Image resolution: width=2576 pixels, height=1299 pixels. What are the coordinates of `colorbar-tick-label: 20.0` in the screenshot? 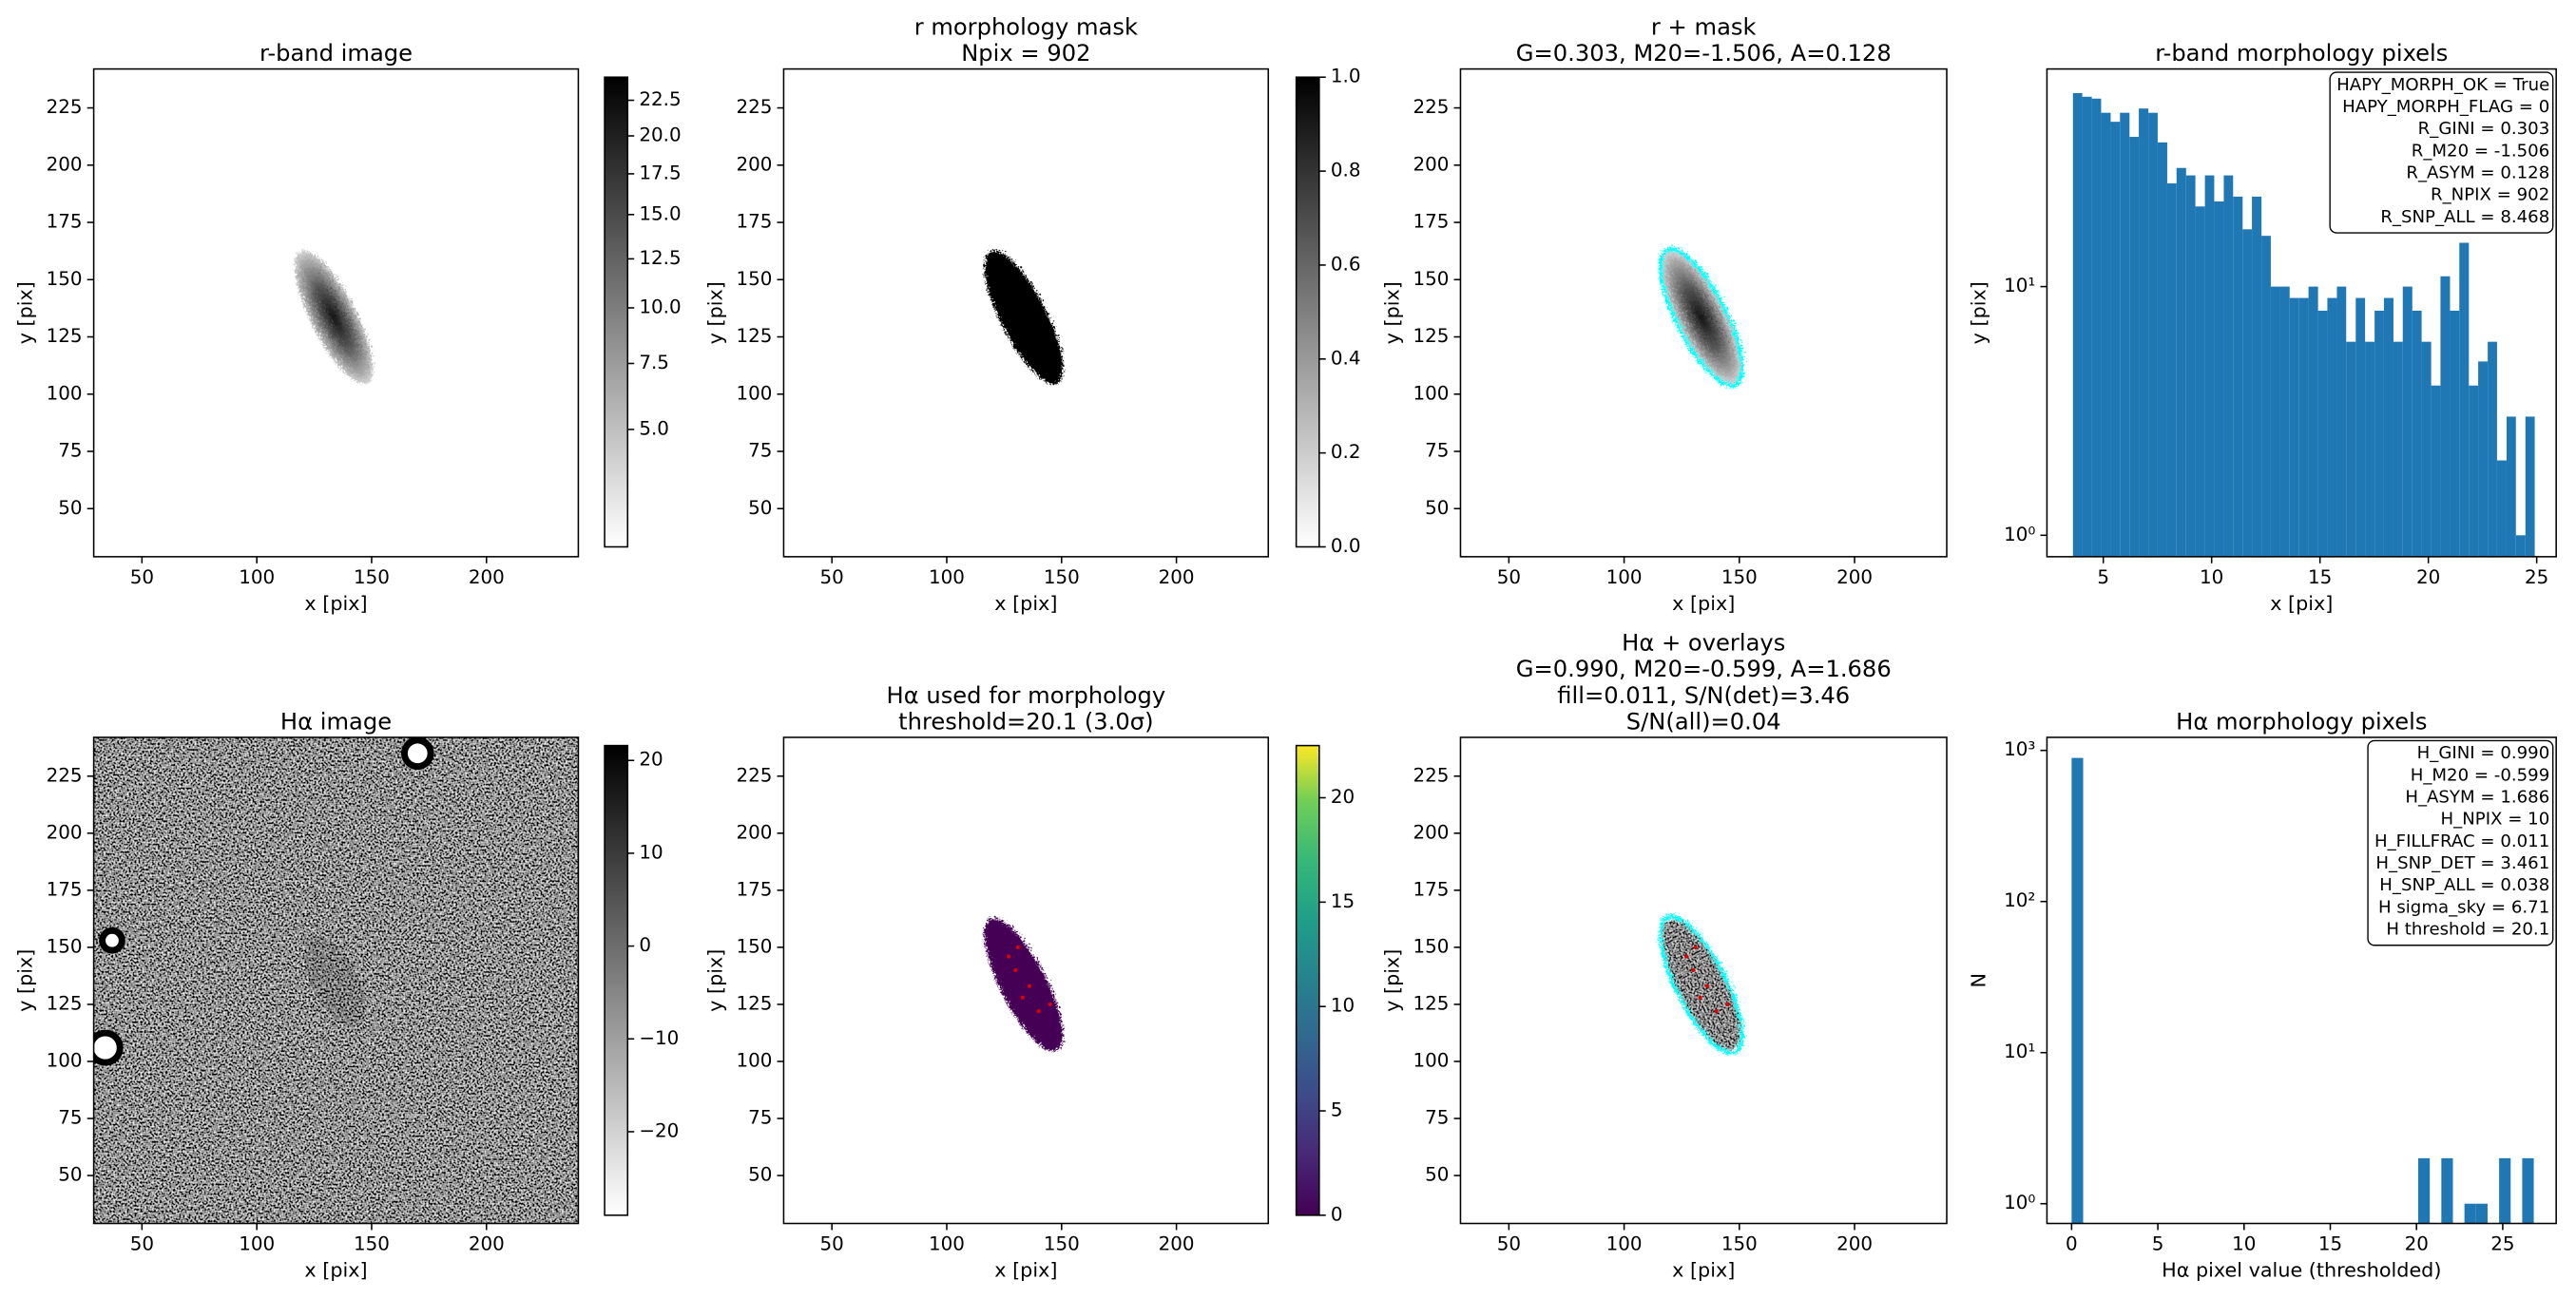 It's located at (660, 135).